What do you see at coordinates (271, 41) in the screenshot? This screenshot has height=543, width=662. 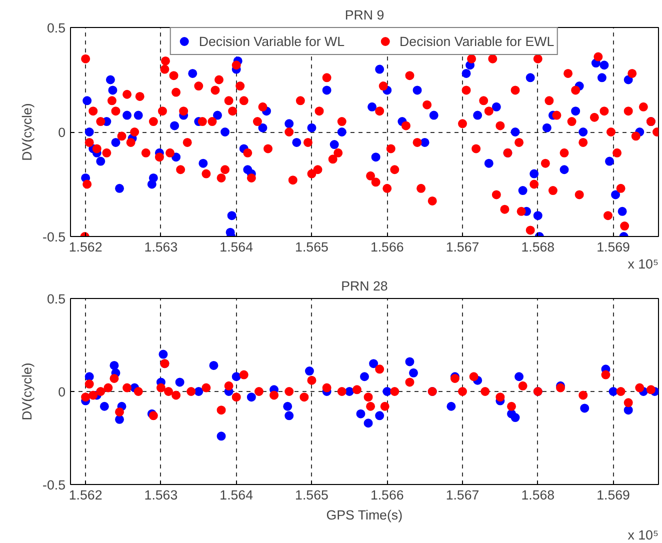 I see `legend-label: Decision Variable for WL` at bounding box center [271, 41].